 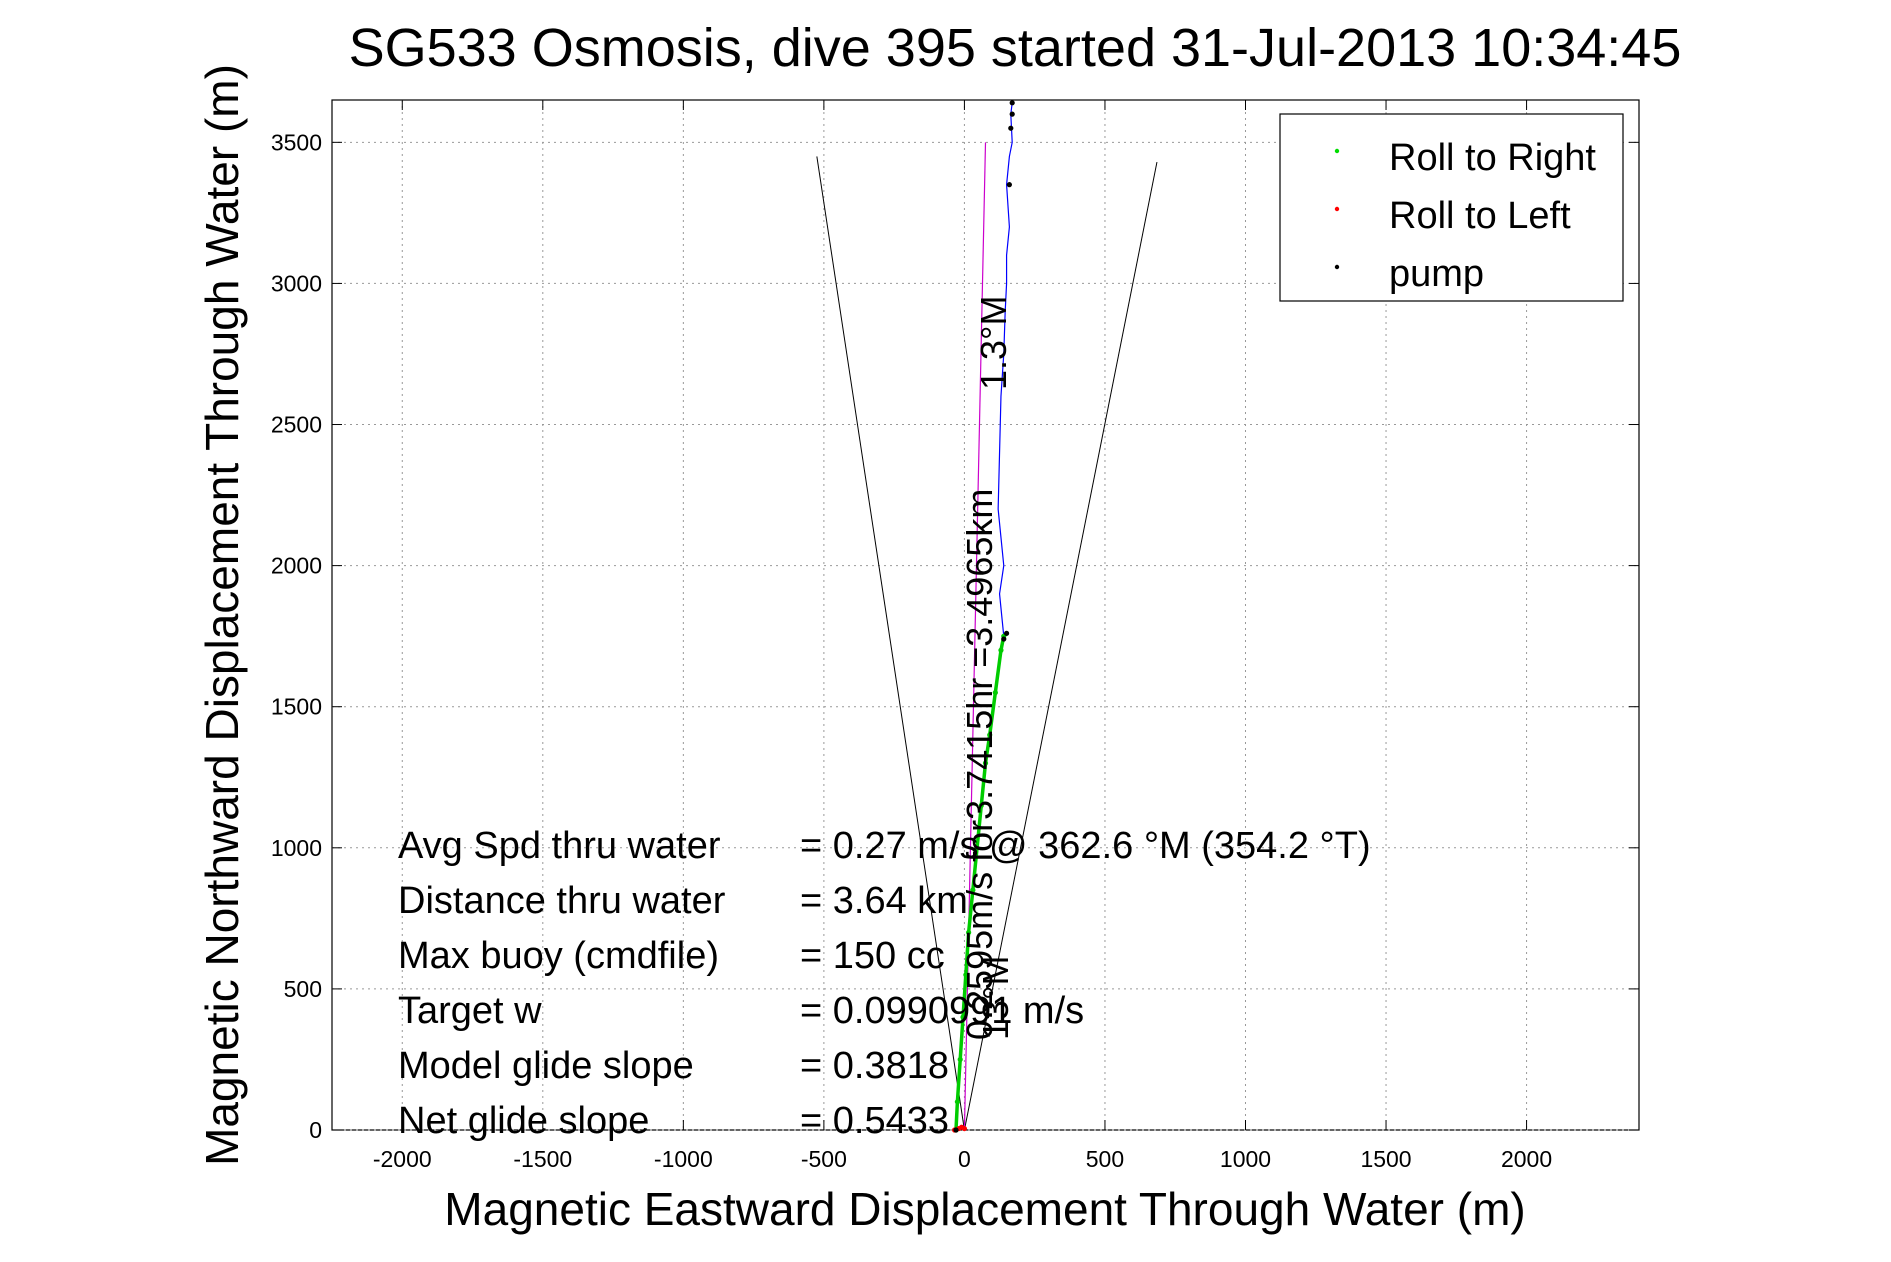 I want to click on track-path, so click(x=1005, y=369).